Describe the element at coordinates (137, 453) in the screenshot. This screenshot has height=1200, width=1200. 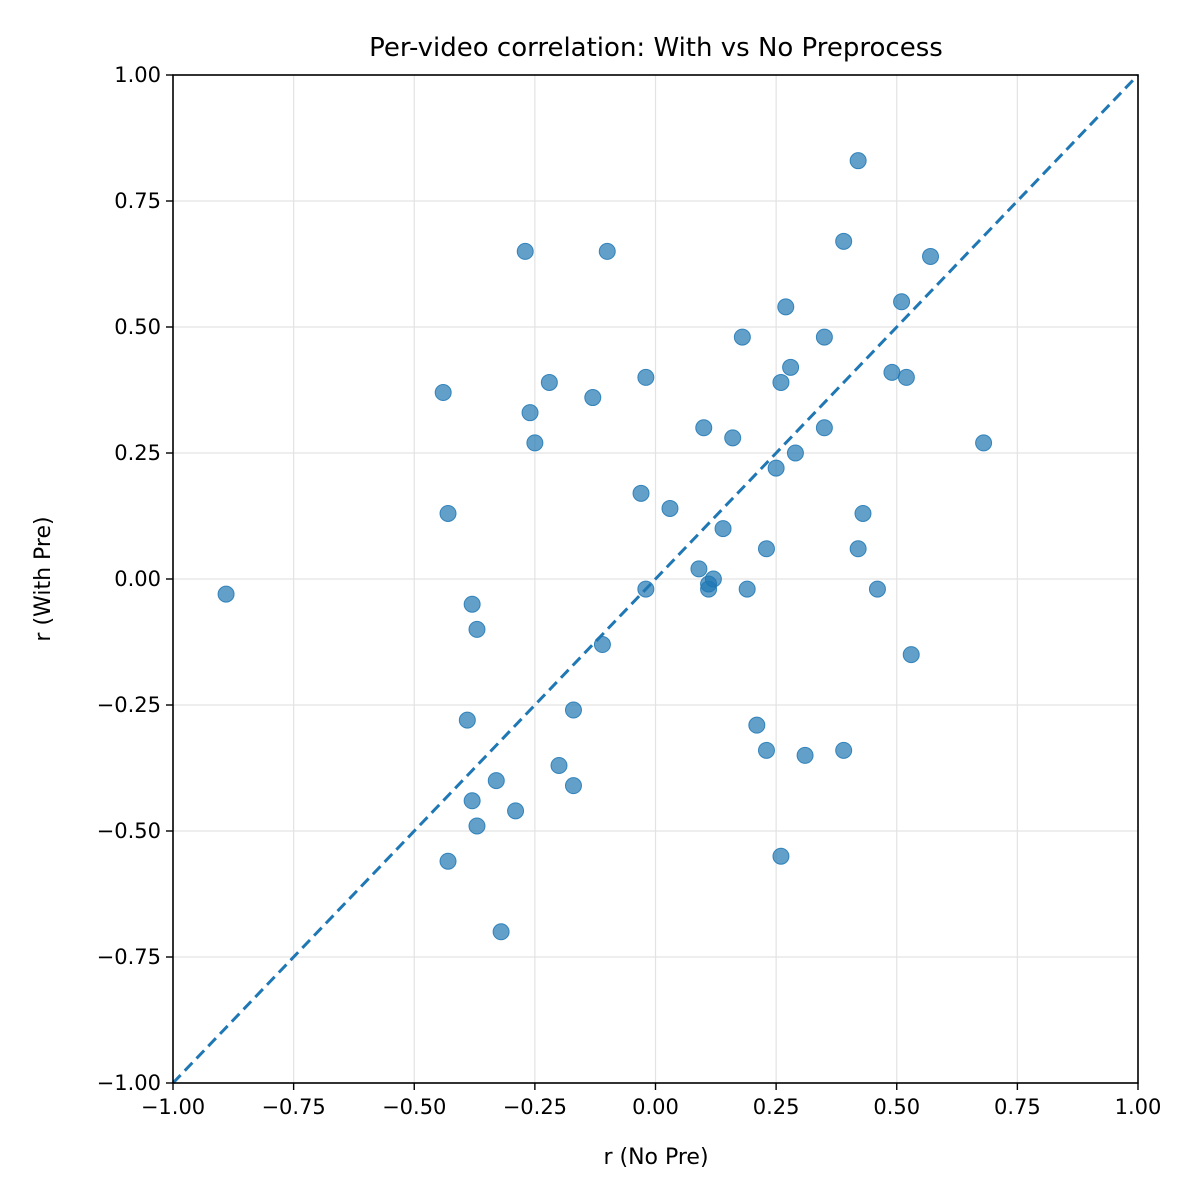
I see `y-tick-label: 0.25` at that location.